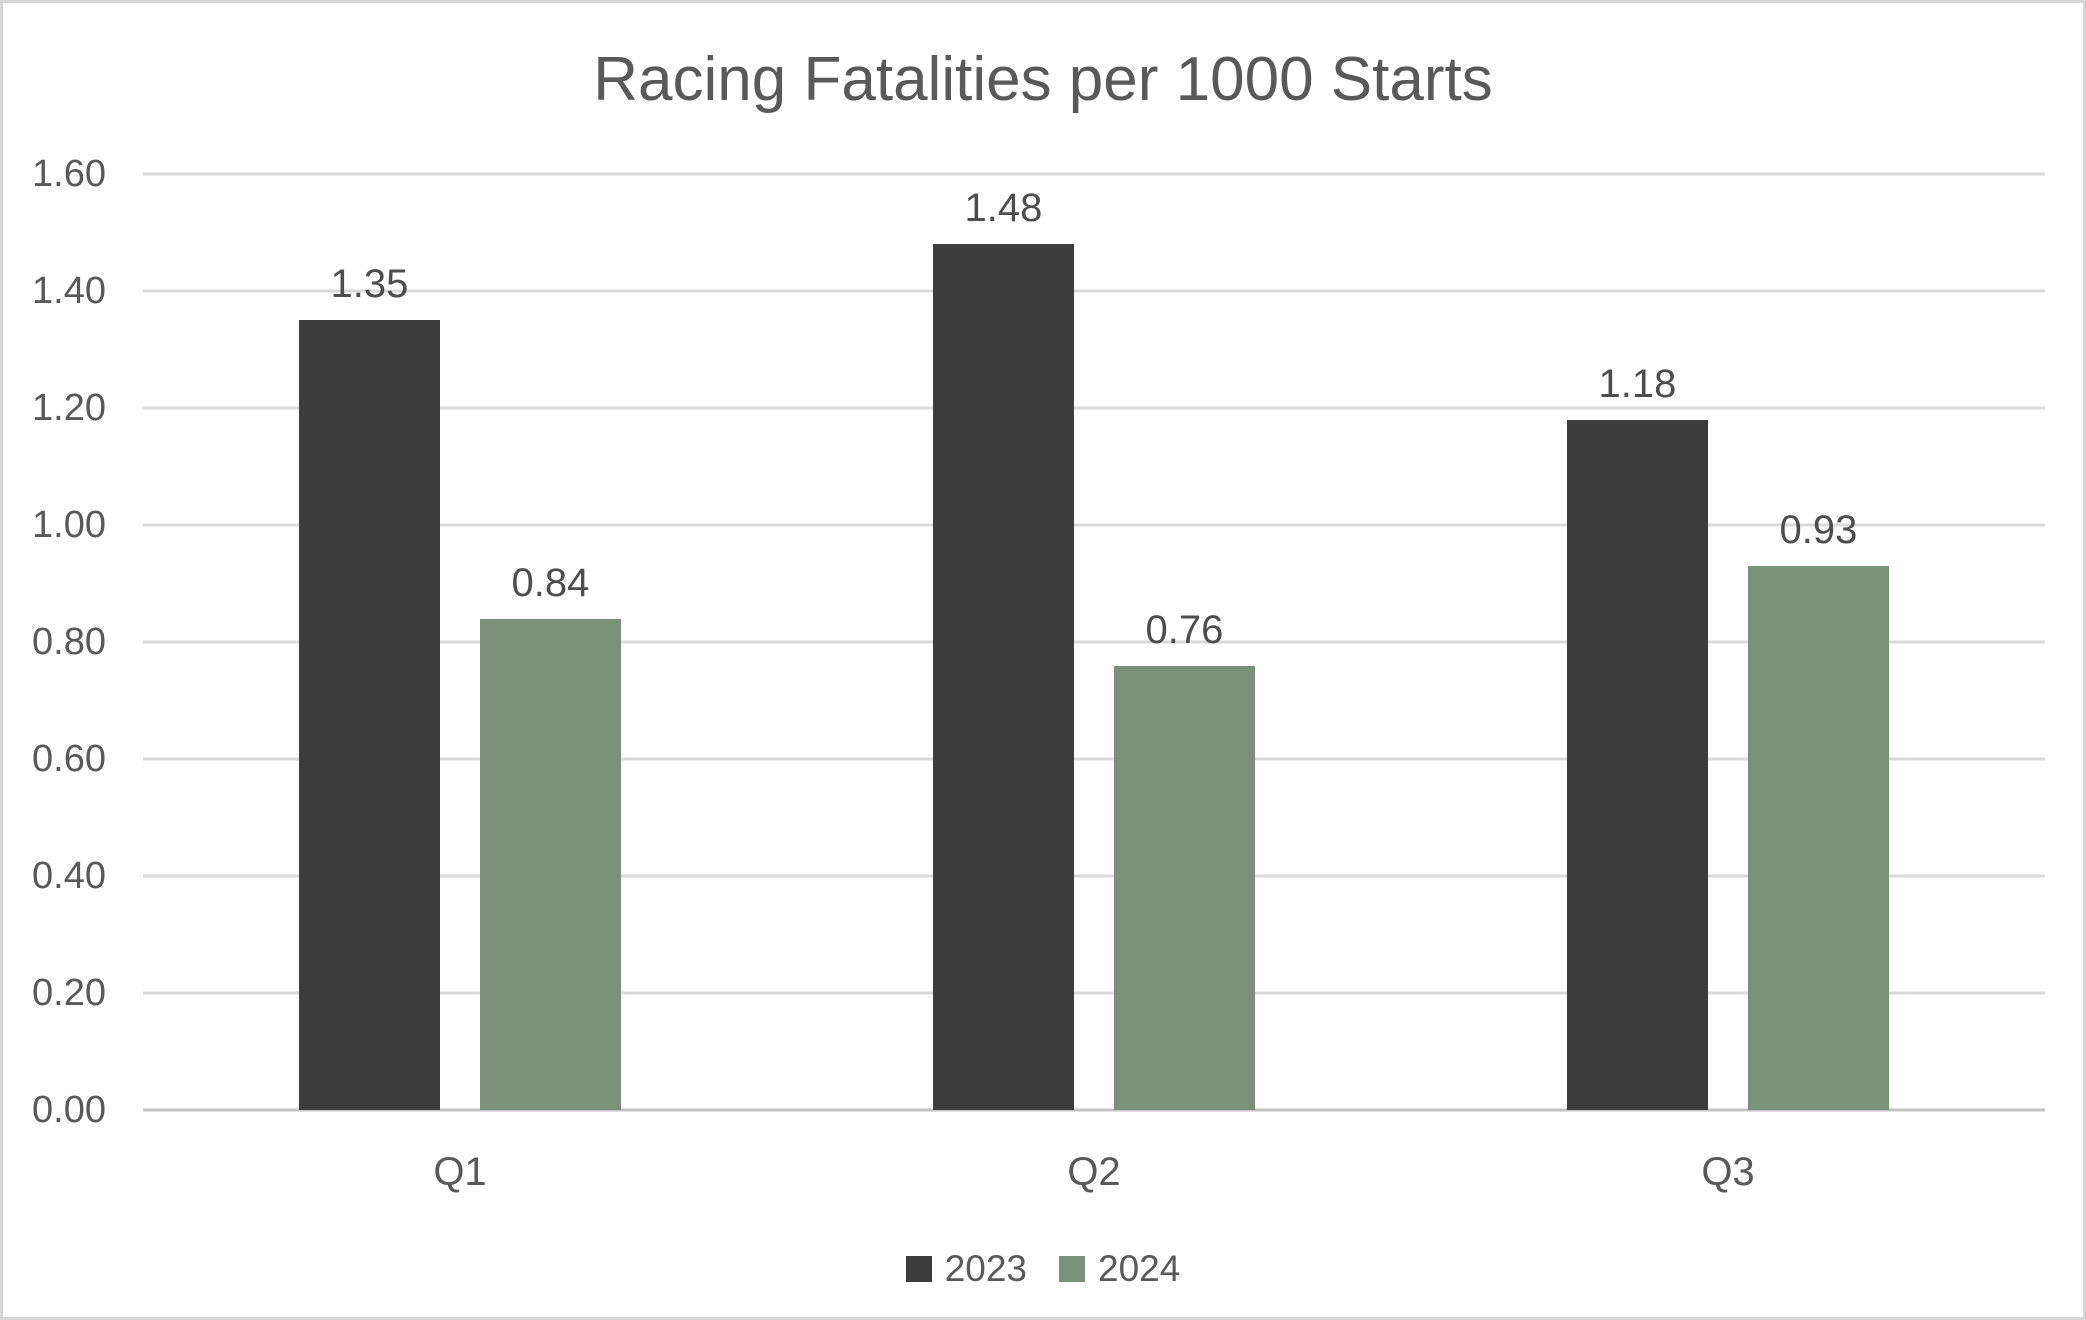 This screenshot has width=2086, height=1320. Describe the element at coordinates (369, 284) in the screenshot. I see `bar-value-label: 1.35` at that location.